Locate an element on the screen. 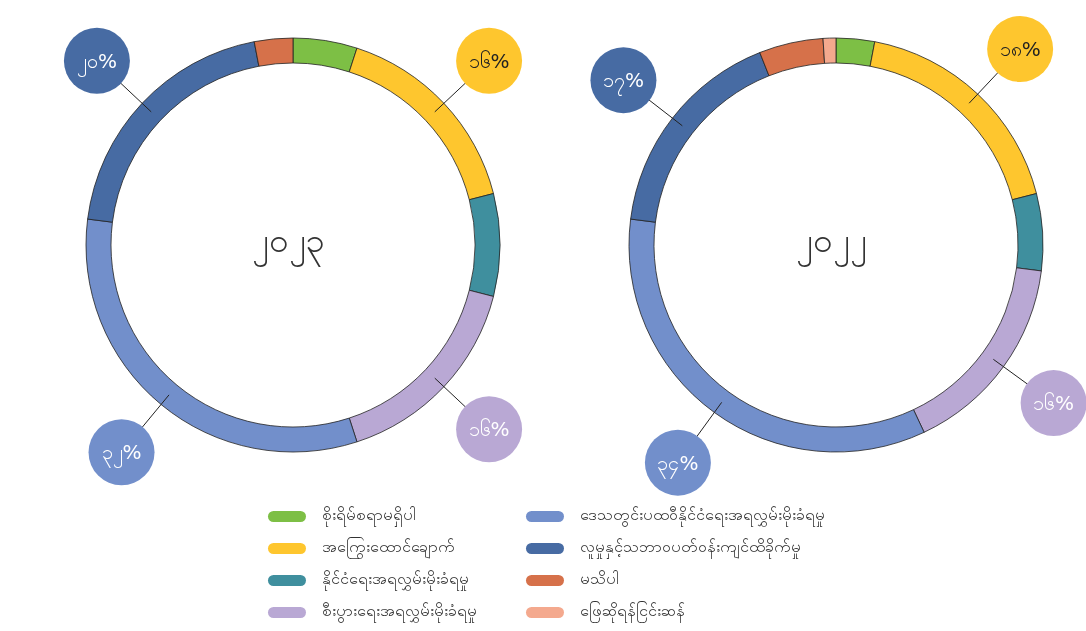 The height and width of the screenshot is (631, 1086). legend-label: အကြွေးထောင်ချောက် is located at coordinates (388, 548).